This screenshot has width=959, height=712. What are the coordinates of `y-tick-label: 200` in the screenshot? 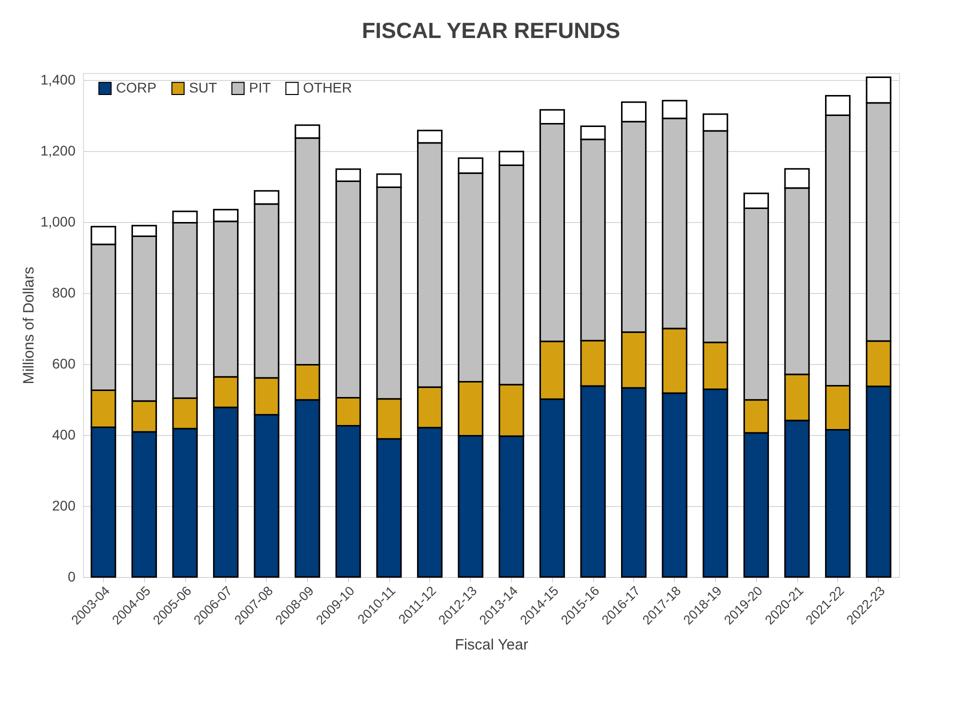 It's located at (64, 506).